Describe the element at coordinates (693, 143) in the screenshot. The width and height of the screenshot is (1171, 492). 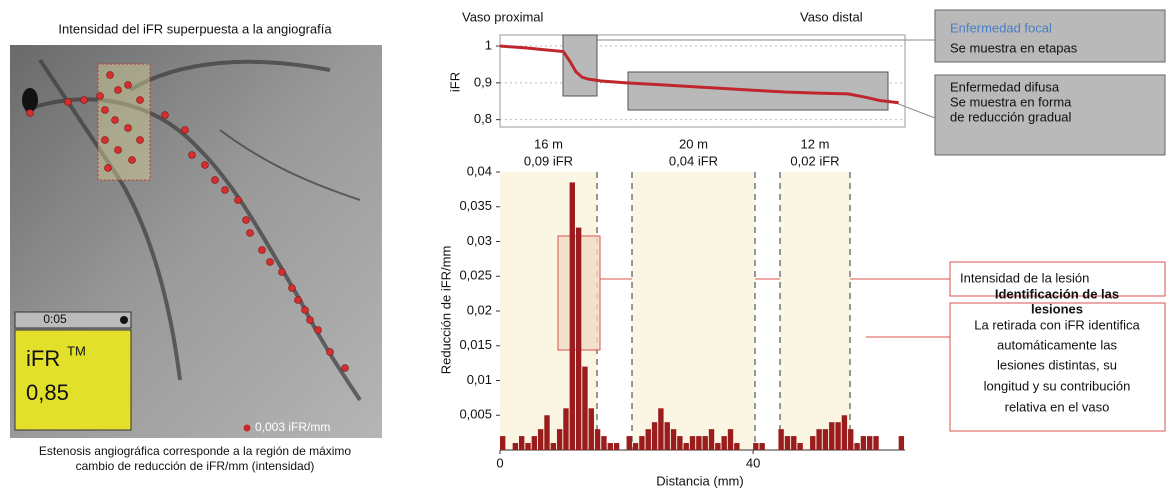
I see `segment-length: 20 m` at that location.